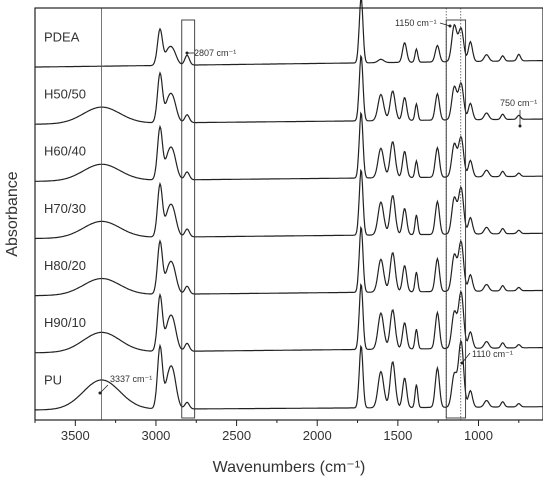  What do you see at coordinates (215, 53) in the screenshot?
I see `annotation-label: 2807 cm⁻¹` at bounding box center [215, 53].